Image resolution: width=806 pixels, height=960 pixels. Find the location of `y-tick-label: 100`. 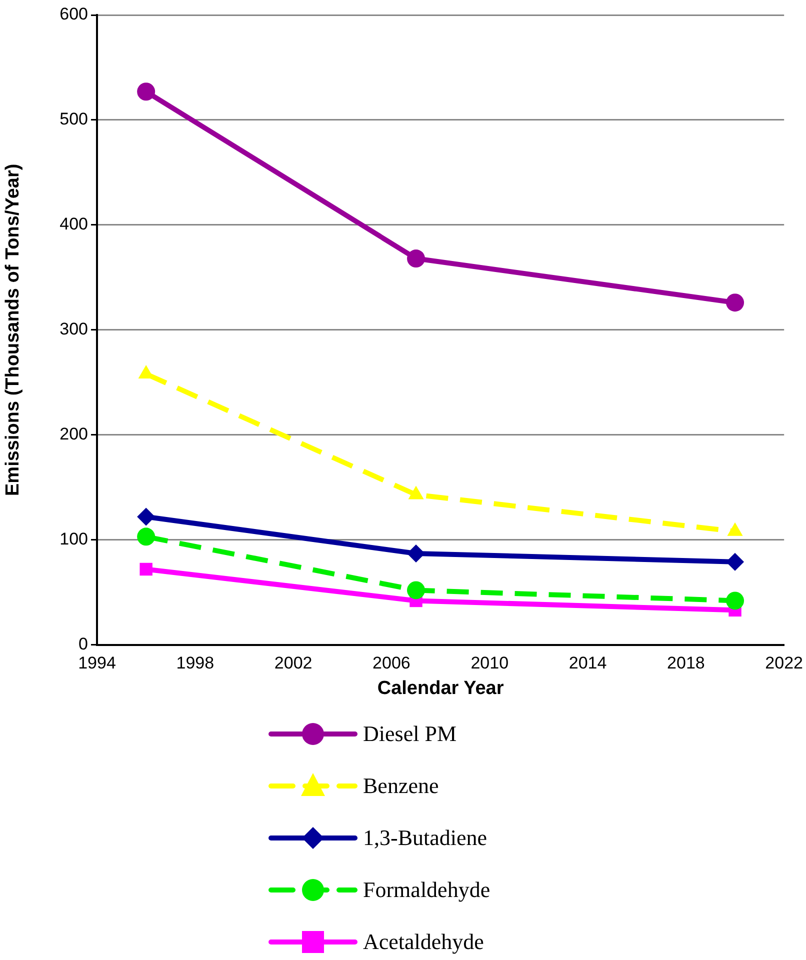

y-tick-label: 100 is located at coordinates (74, 539).